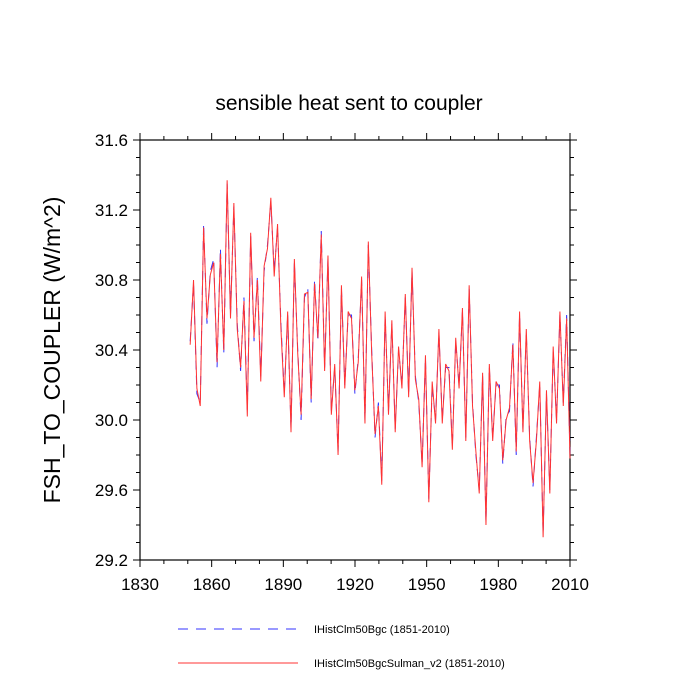 This screenshot has height=700, width=700. What do you see at coordinates (111, 210) in the screenshot?
I see `y-tick-label: 31.2` at bounding box center [111, 210].